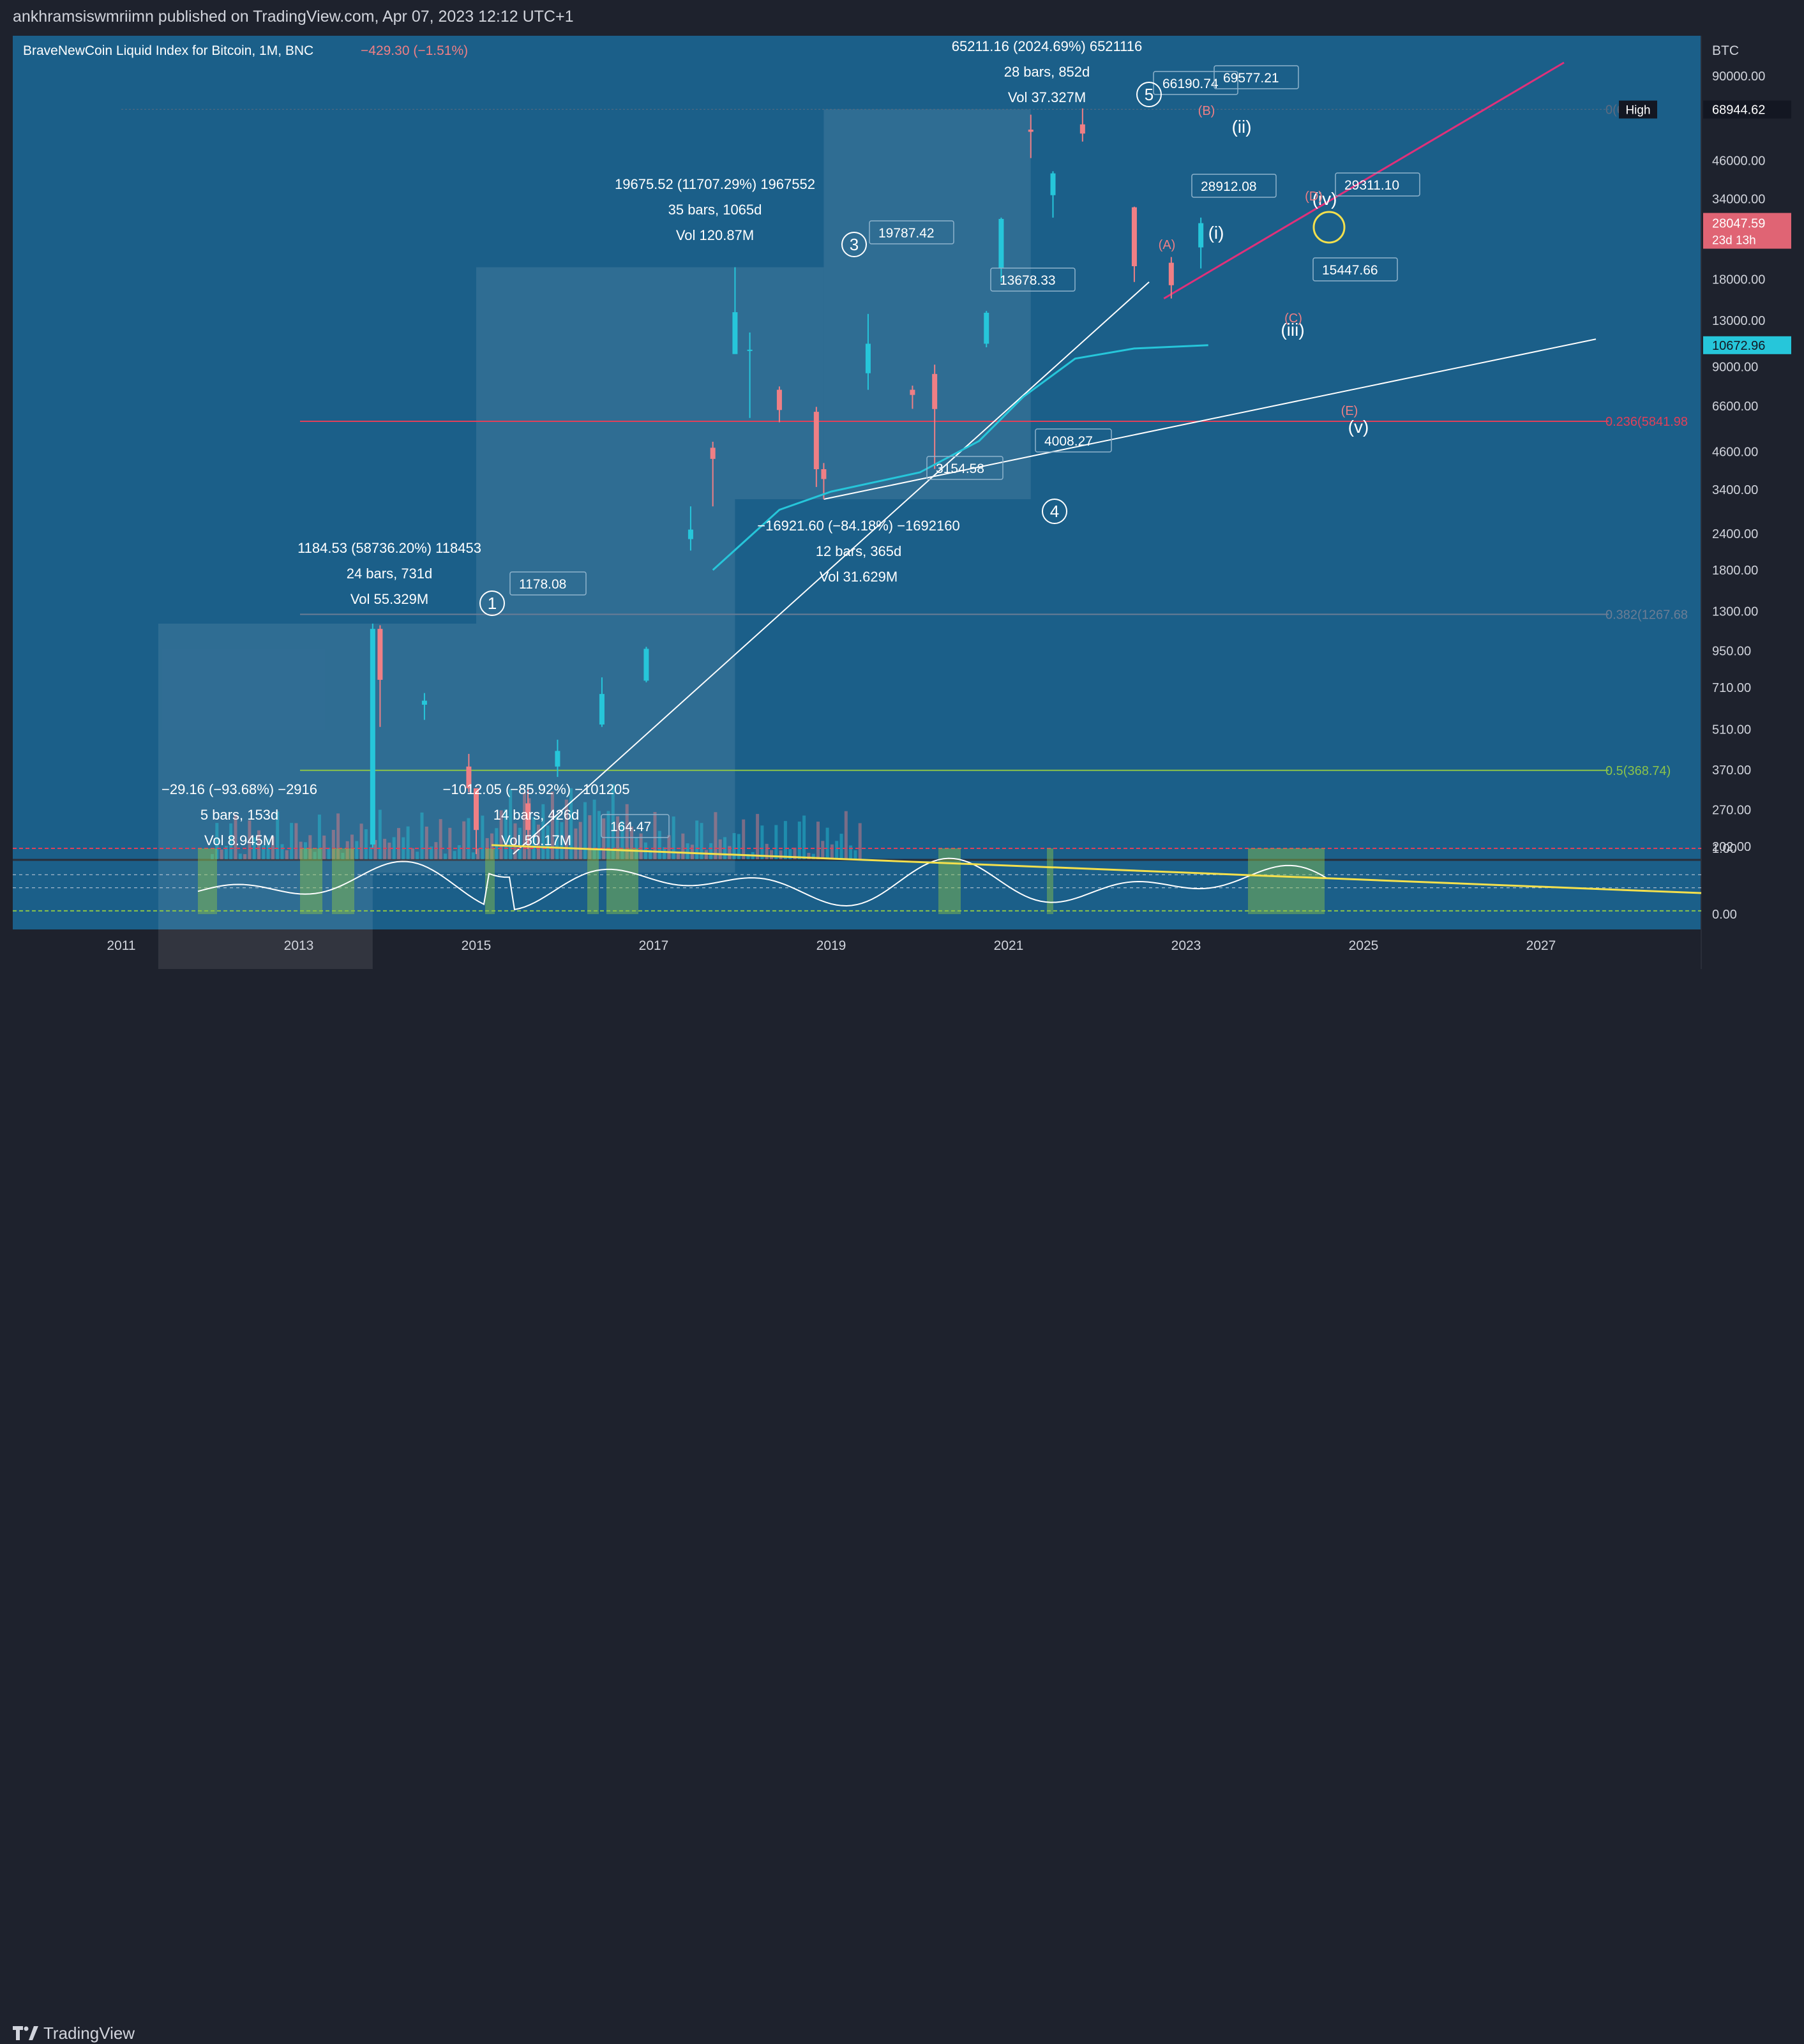  Describe the element at coordinates (1731, 688) in the screenshot. I see `price-tick: 710.00` at that location.